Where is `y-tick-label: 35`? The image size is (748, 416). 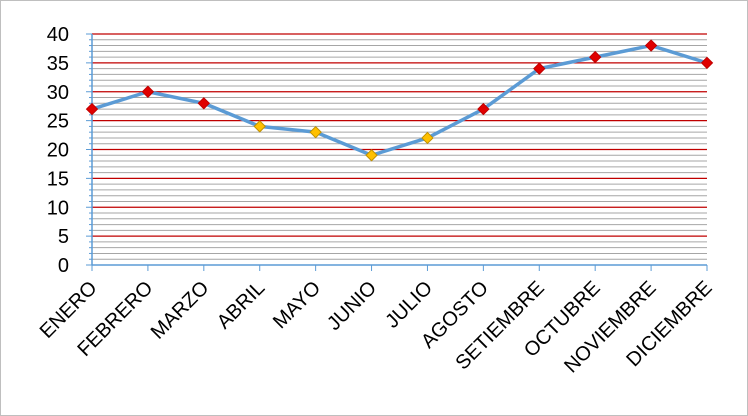
y-tick-label: 35 is located at coordinates (58, 64).